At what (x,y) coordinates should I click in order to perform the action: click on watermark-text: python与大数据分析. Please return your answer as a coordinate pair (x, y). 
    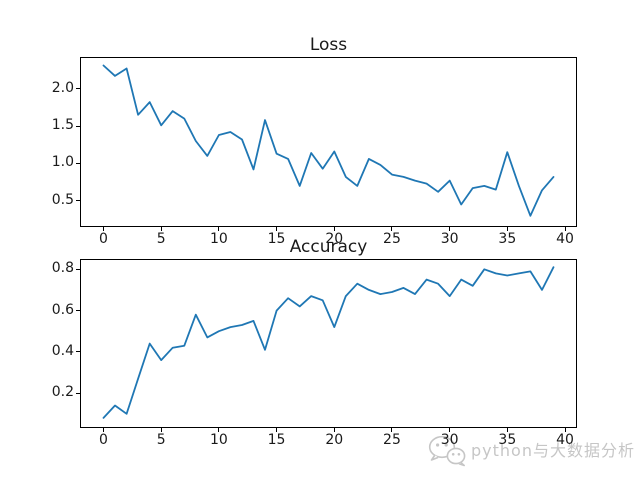
    Looking at the image, I should click on (553, 450).